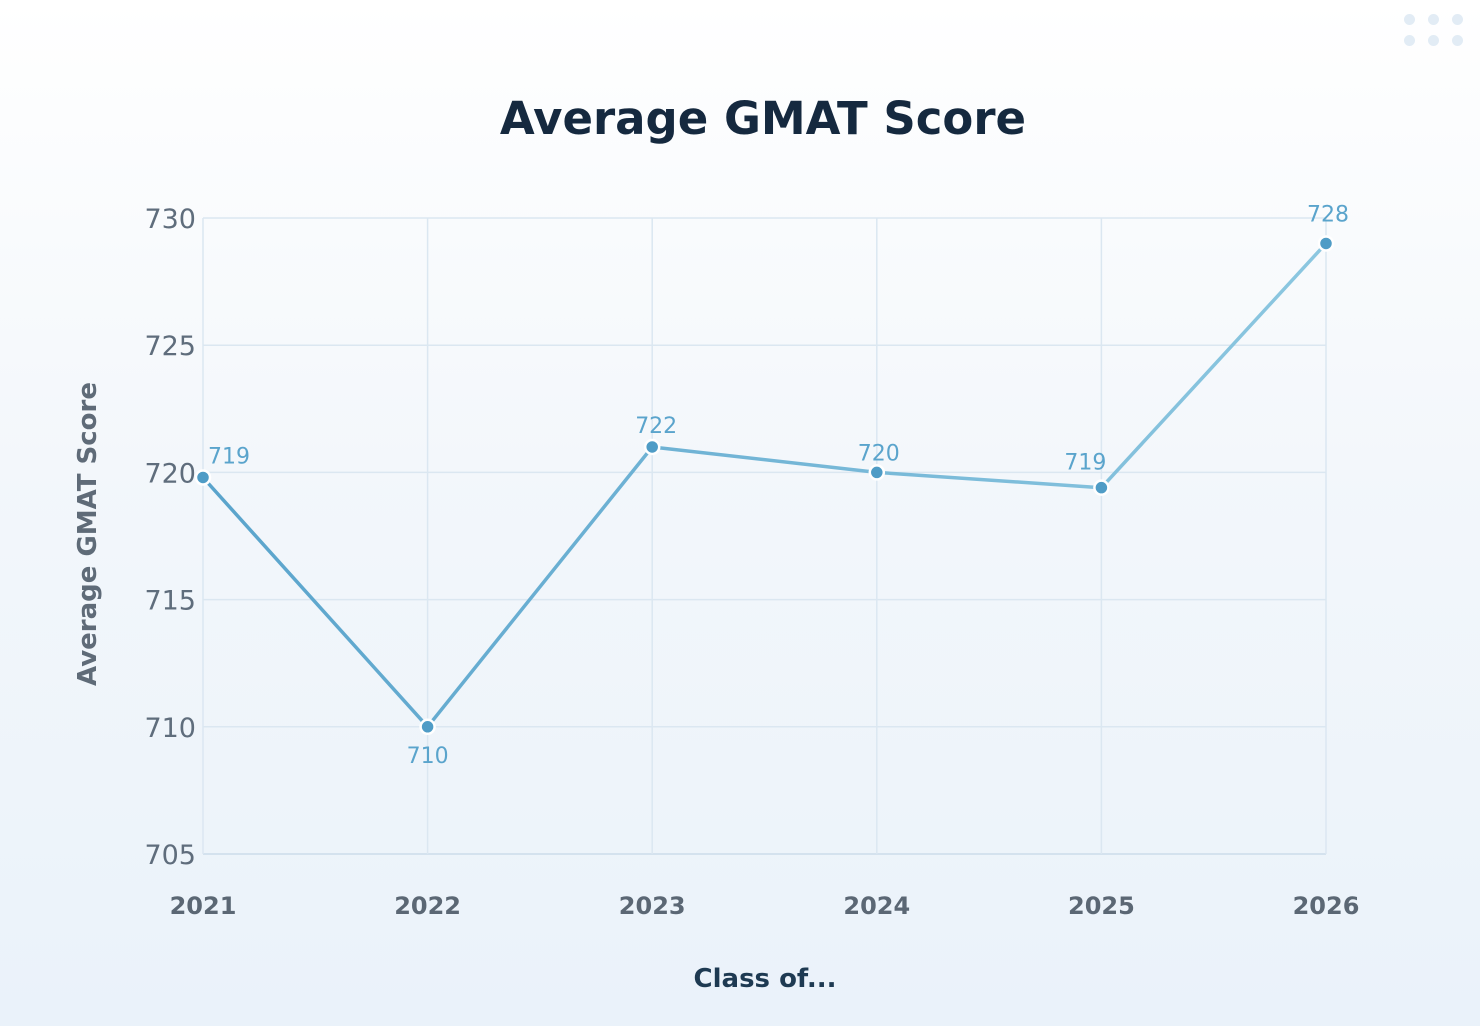 This screenshot has height=1026, width=1480. Describe the element at coordinates (1101, 906) in the screenshot. I see `x-tick-label: 2025` at that location.